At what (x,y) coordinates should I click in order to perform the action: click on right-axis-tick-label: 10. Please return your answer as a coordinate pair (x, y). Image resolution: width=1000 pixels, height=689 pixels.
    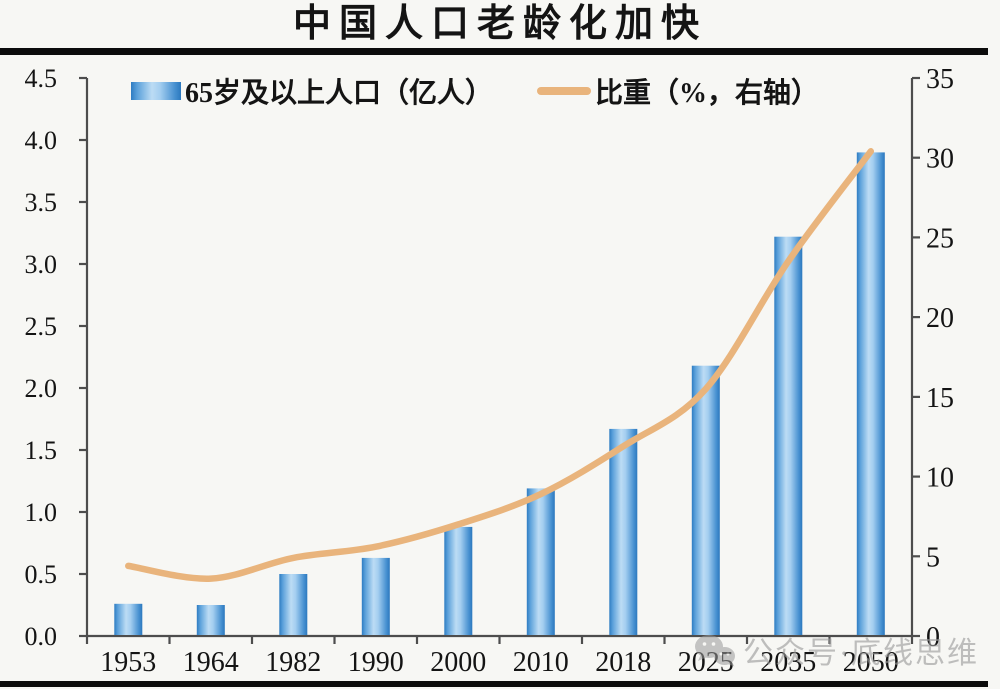
    Looking at the image, I should click on (940, 478).